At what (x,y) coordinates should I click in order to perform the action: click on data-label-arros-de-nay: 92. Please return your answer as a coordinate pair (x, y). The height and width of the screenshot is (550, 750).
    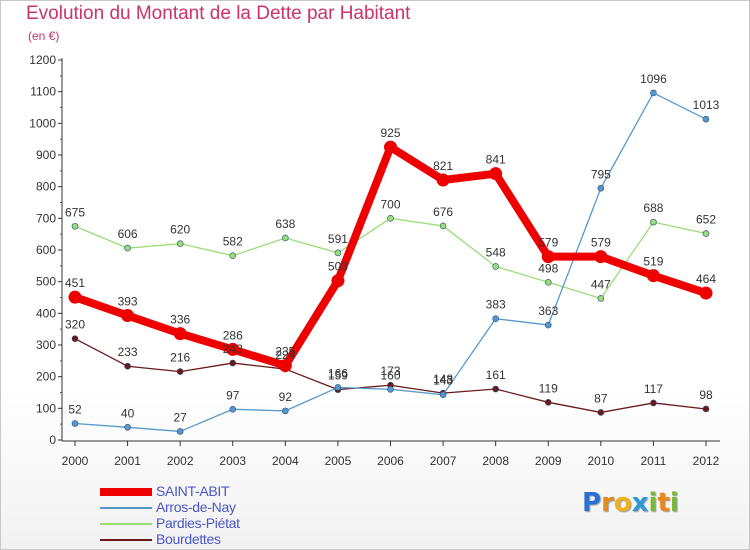
    Looking at the image, I should click on (286, 397).